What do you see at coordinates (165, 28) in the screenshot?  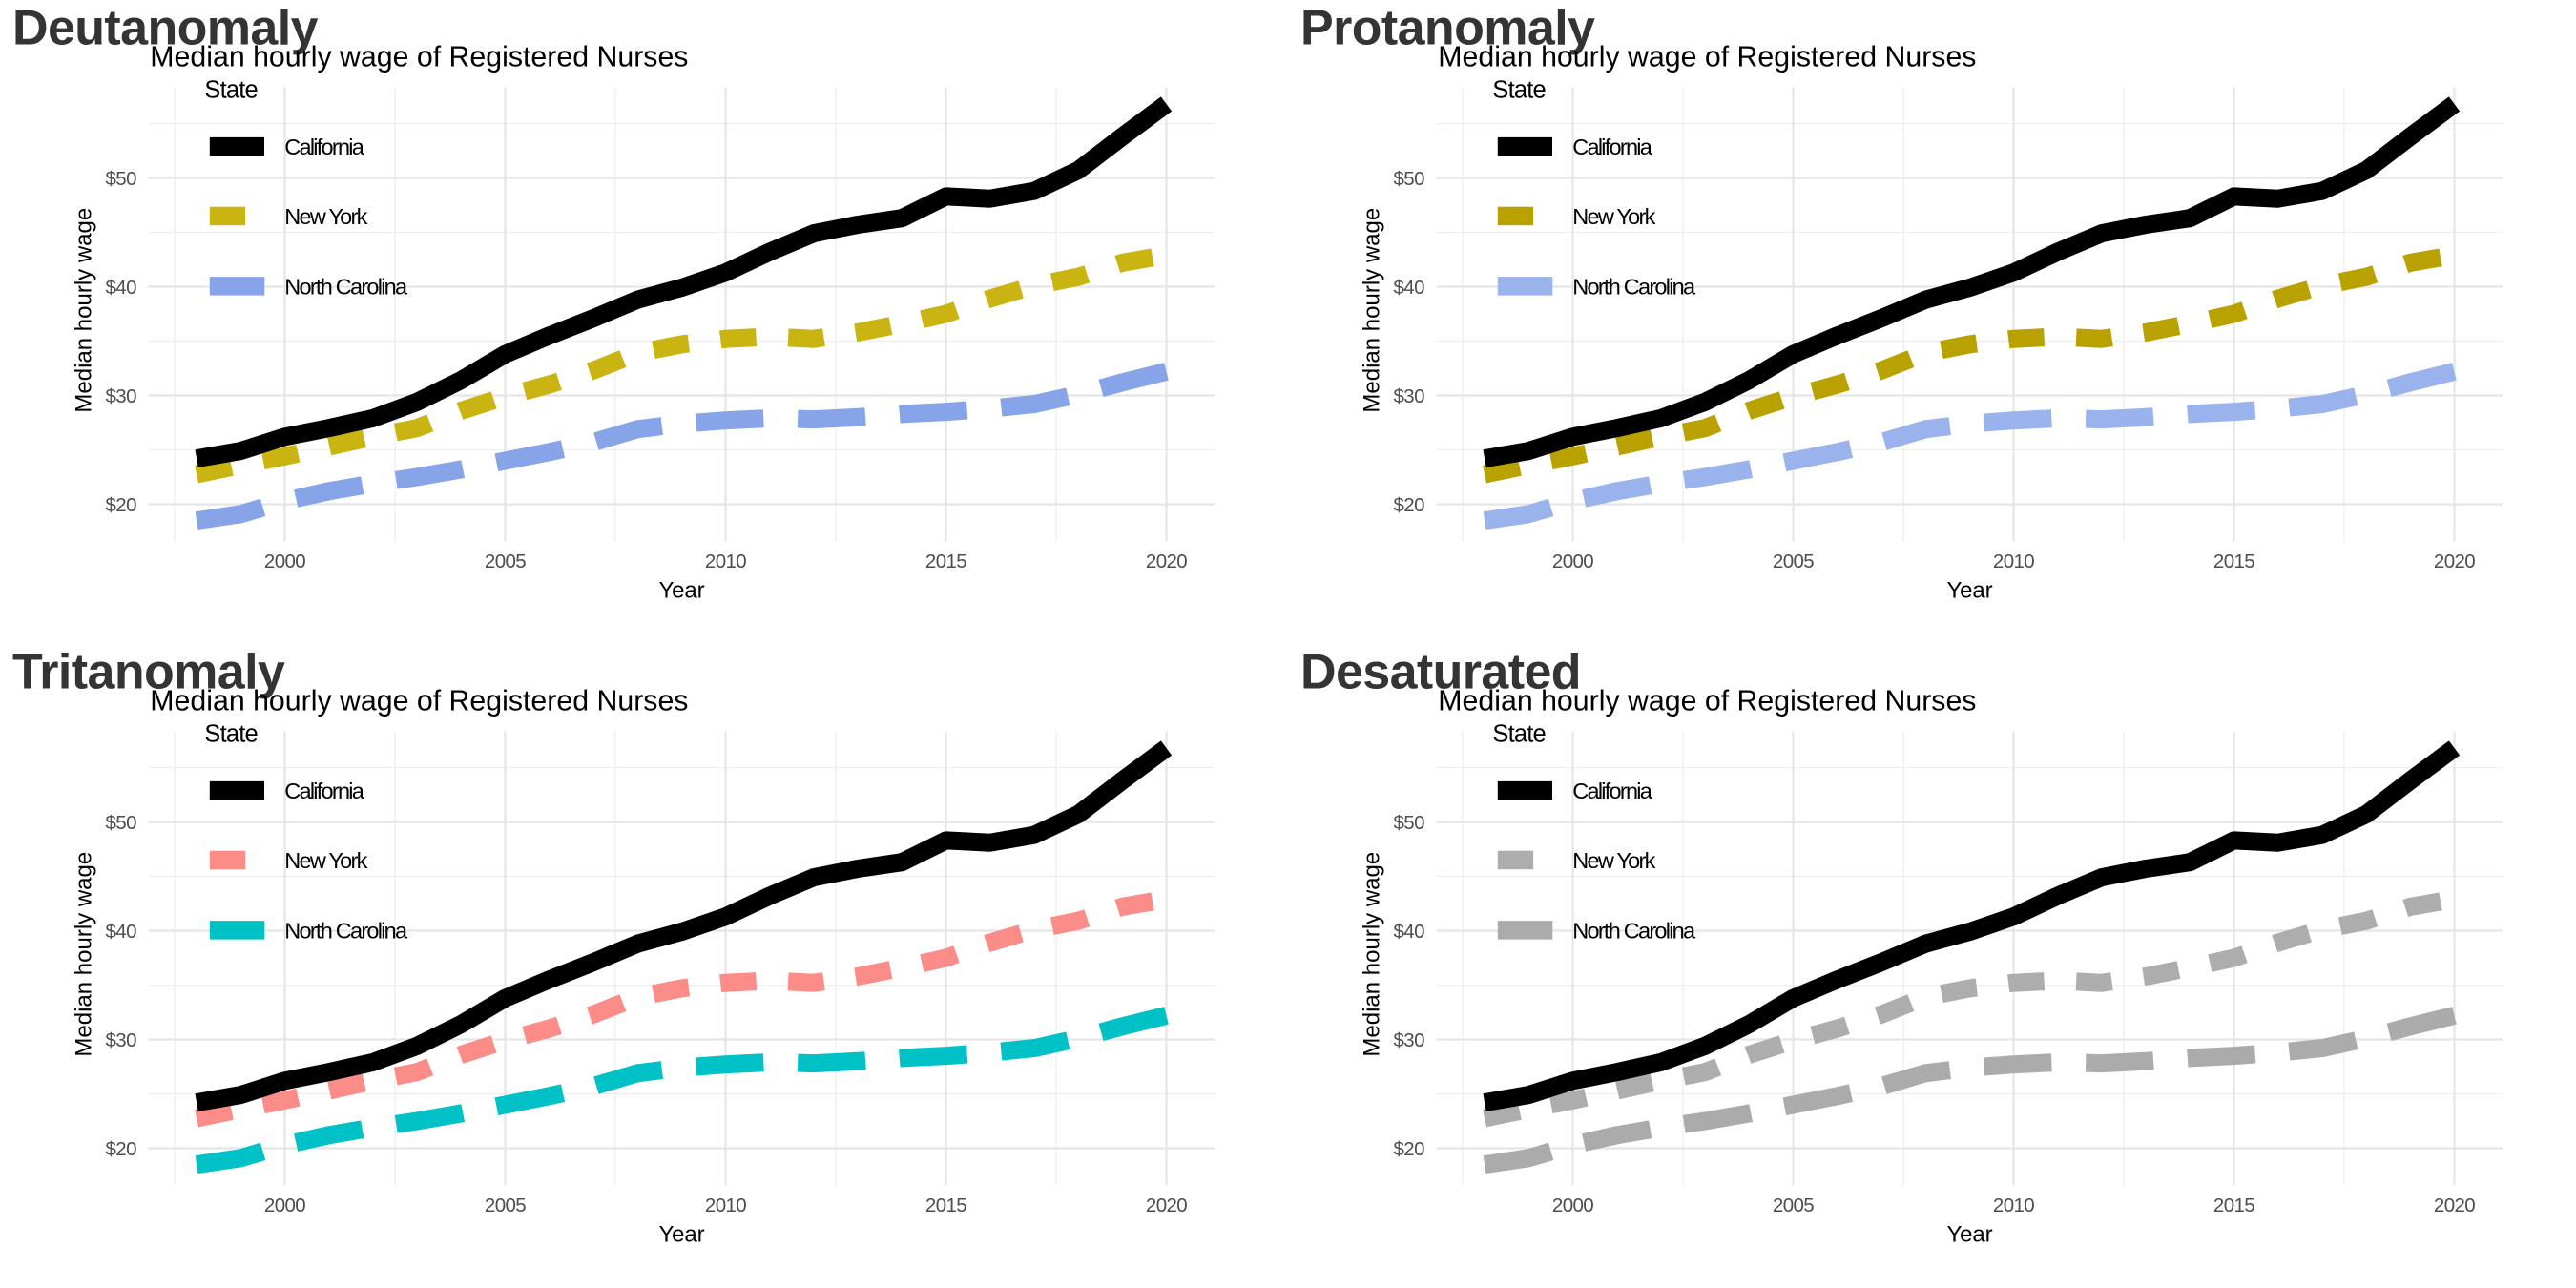 I see `svg-text: Deutanomaly` at bounding box center [165, 28].